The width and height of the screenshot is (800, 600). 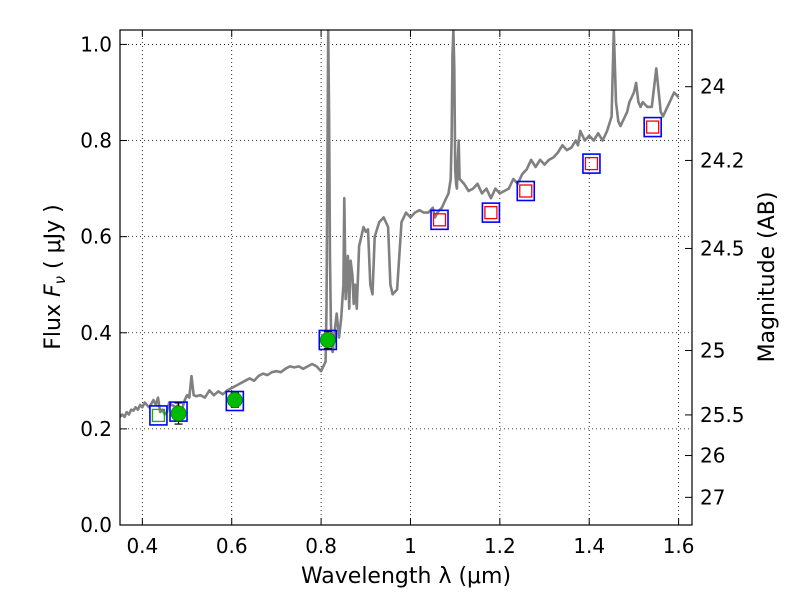 I want to click on y-tick-label: 0.0, so click(x=96, y=525).